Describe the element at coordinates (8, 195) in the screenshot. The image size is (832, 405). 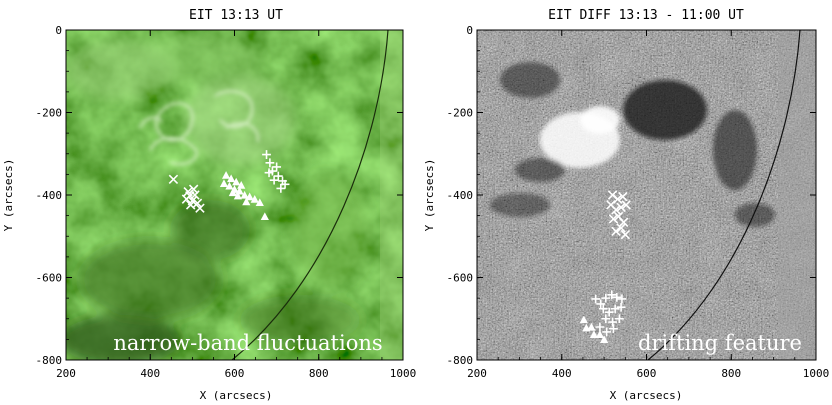
I see `panel-left-ylabel: Y (arcsecs)` at that location.